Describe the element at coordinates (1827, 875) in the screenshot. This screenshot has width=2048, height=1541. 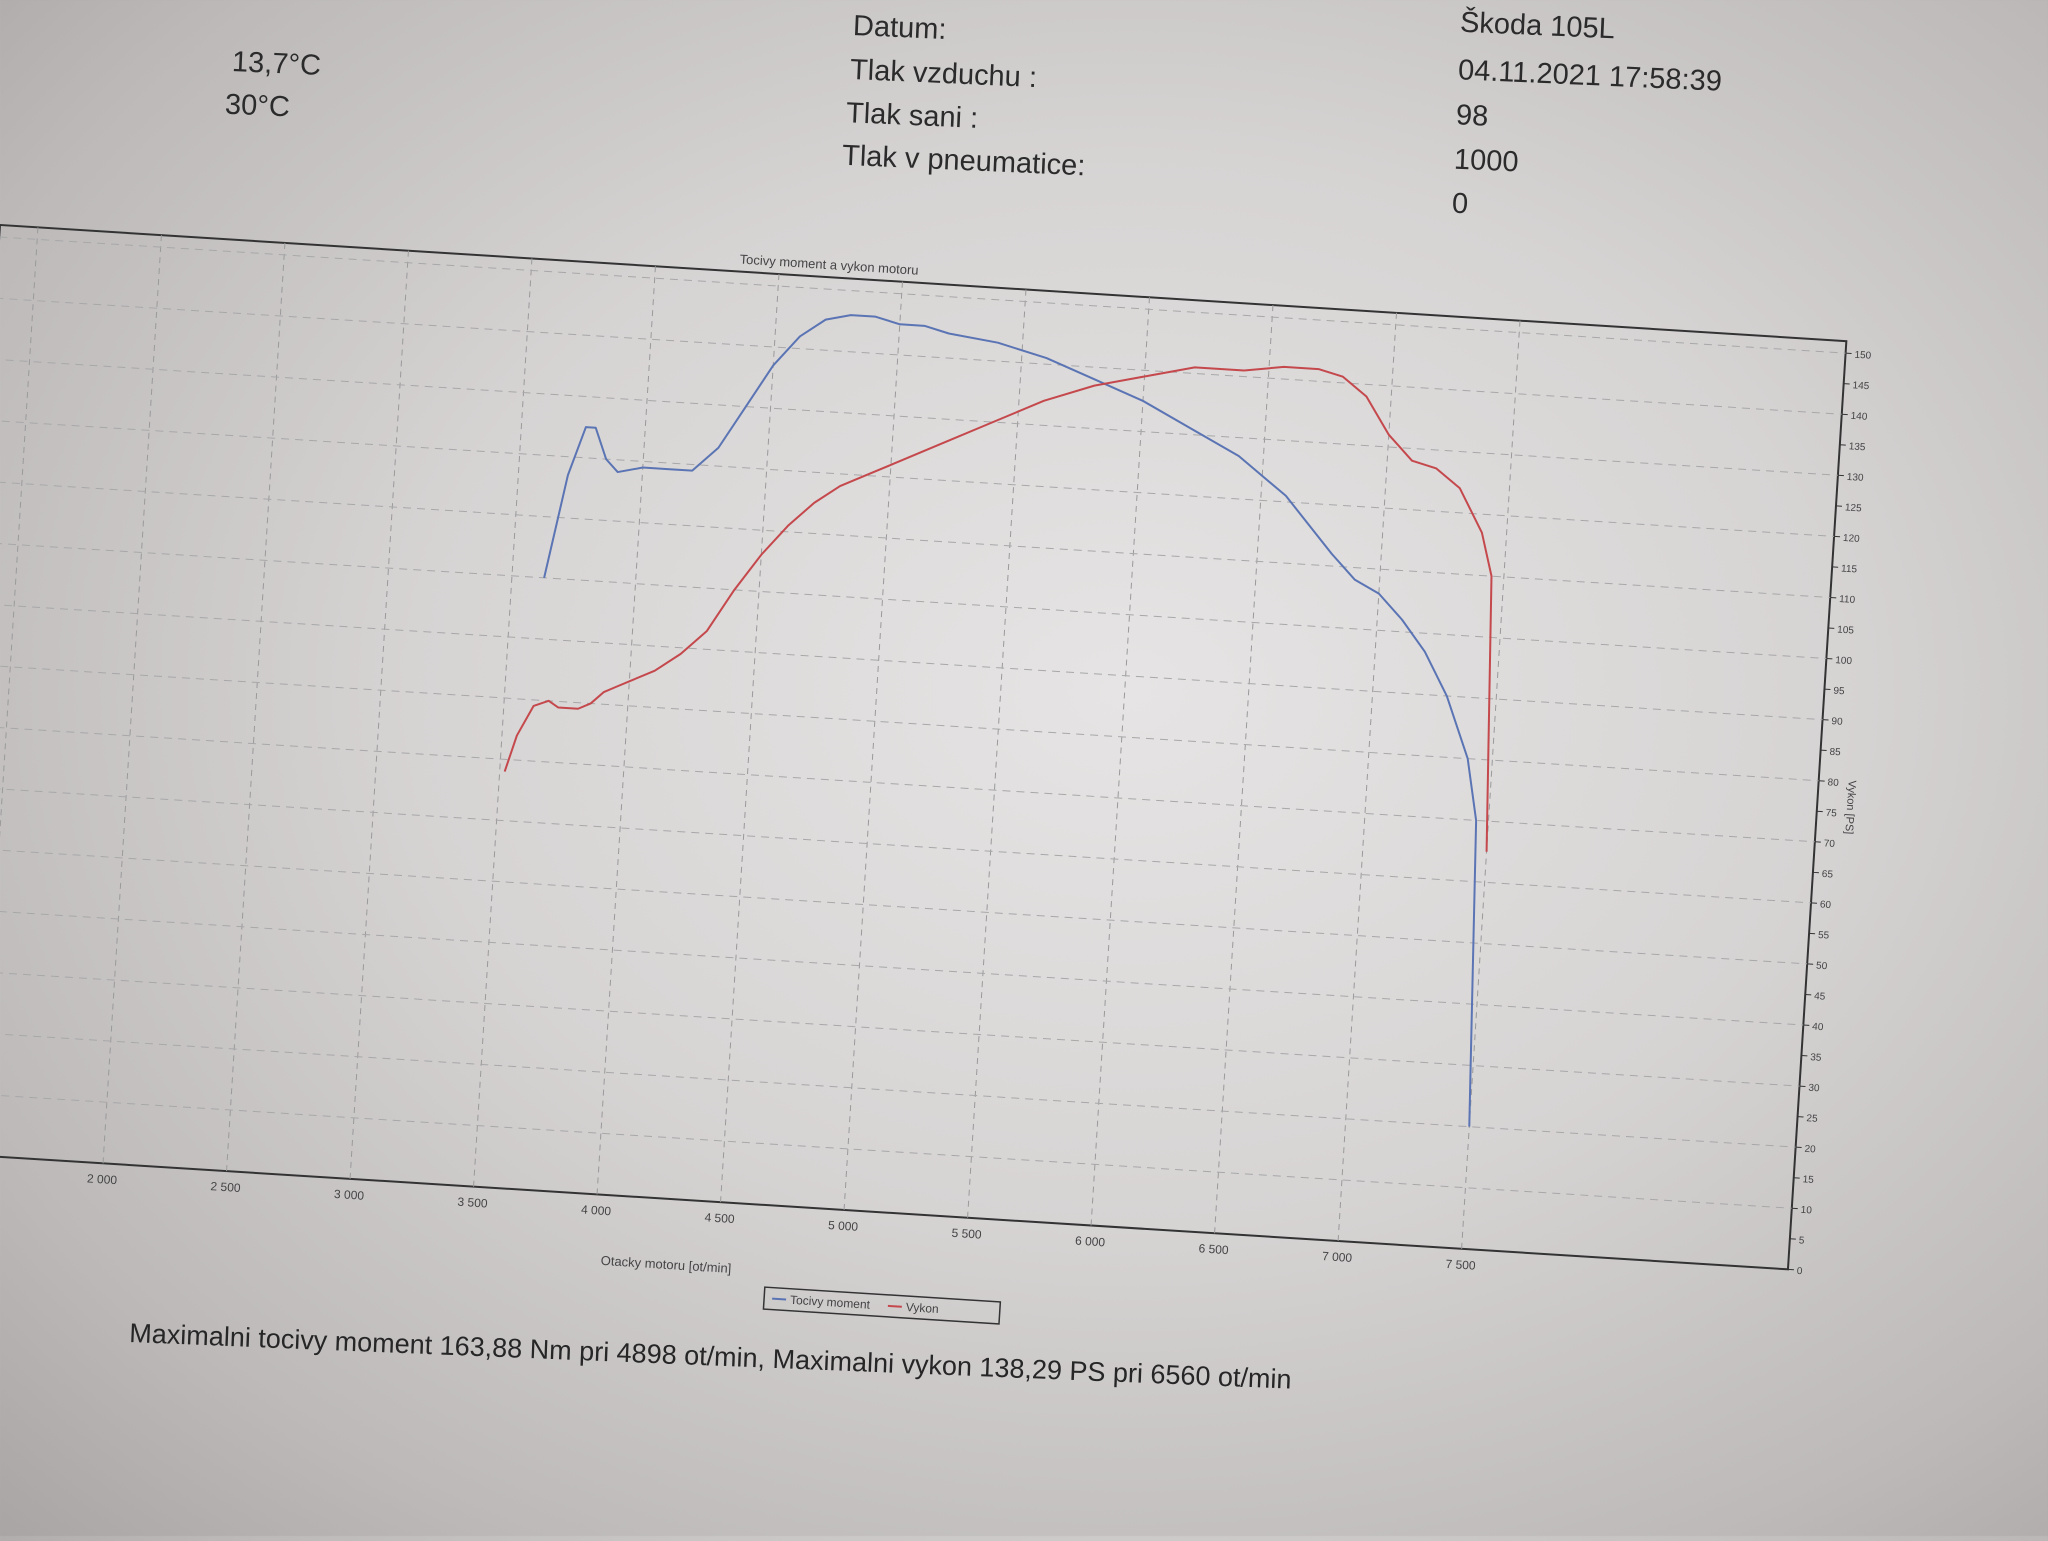
I see `y-tick-label: 65` at that location.